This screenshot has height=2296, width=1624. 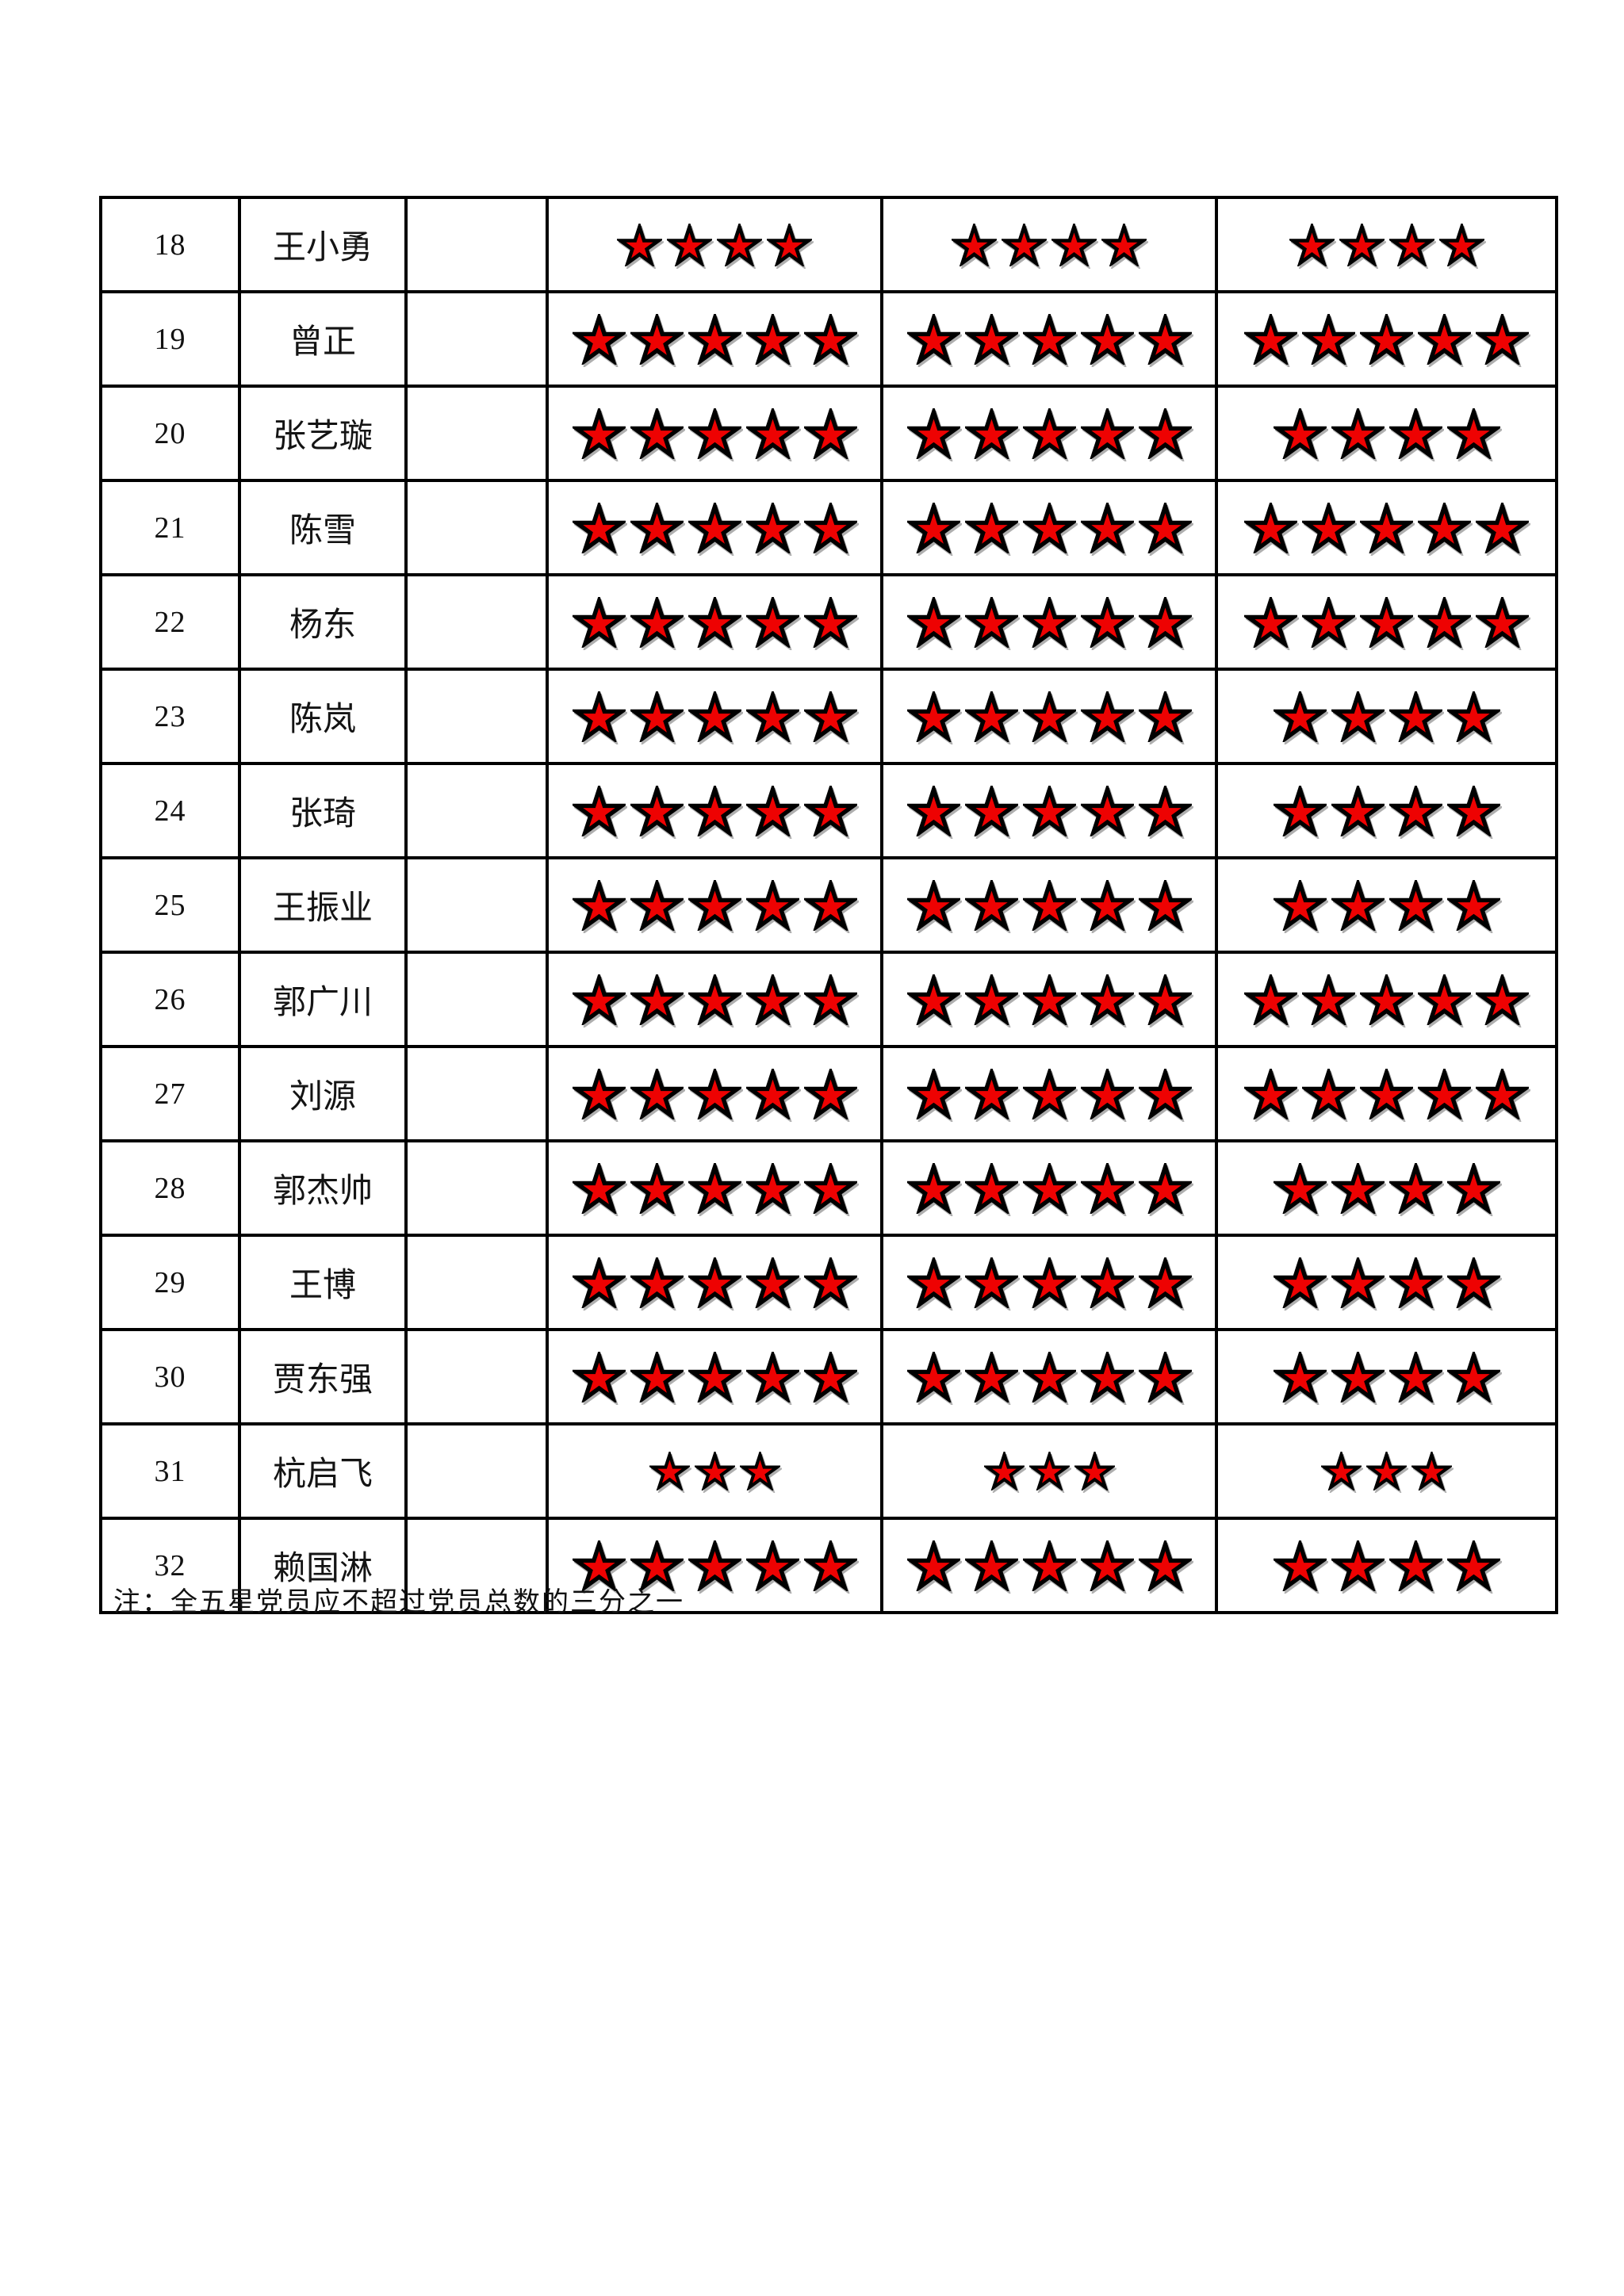 I want to click on member-name-cell: 杨东, so click(x=323, y=622).